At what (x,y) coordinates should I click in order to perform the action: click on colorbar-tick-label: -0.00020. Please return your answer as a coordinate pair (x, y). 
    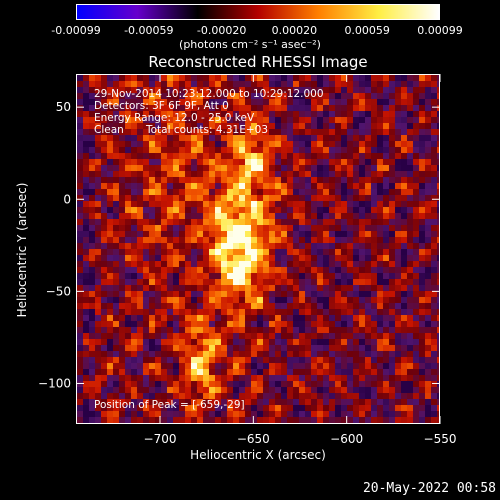
    Looking at the image, I should click on (221, 30).